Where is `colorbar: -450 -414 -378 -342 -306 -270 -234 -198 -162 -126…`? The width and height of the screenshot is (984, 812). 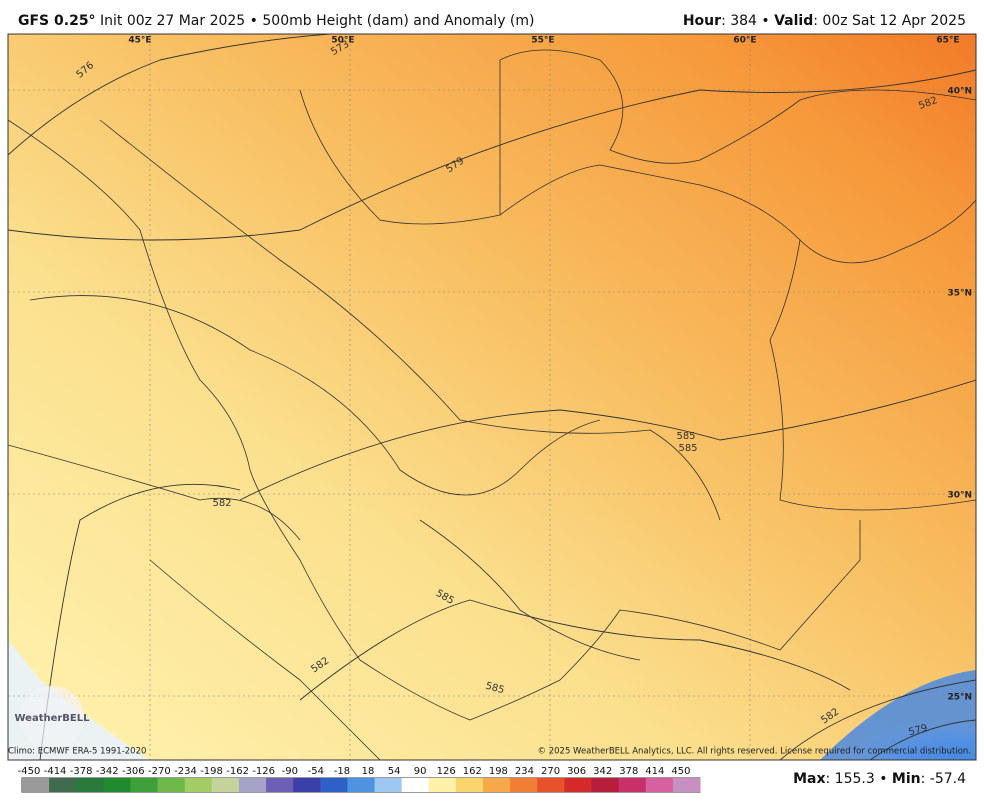
colorbar: -450 -414 -378 -342 -306 -270 -234 -198 -162 -126… is located at coordinates (359, 779).